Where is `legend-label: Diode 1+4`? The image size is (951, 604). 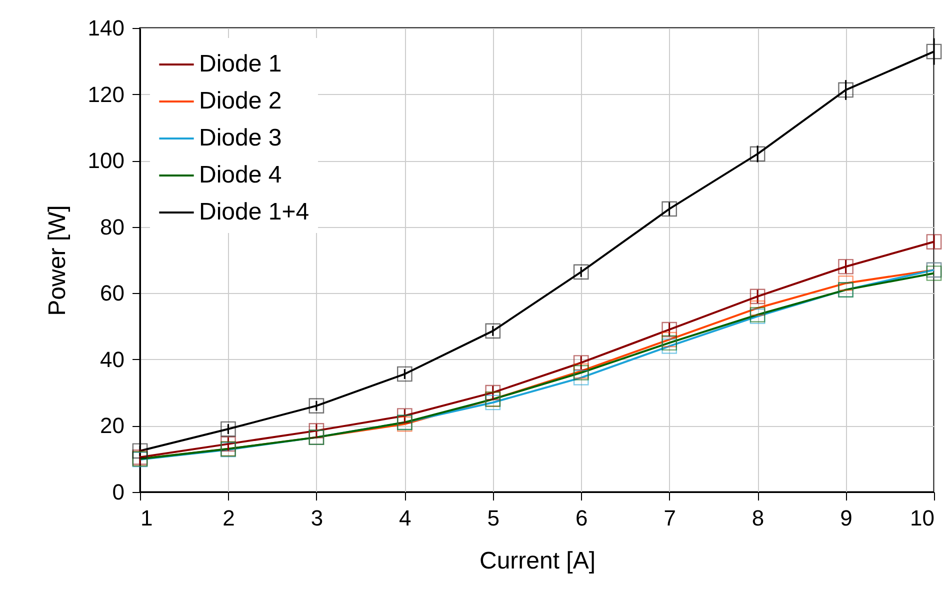
legend-label: Diode 1+4 is located at coordinates (254, 212).